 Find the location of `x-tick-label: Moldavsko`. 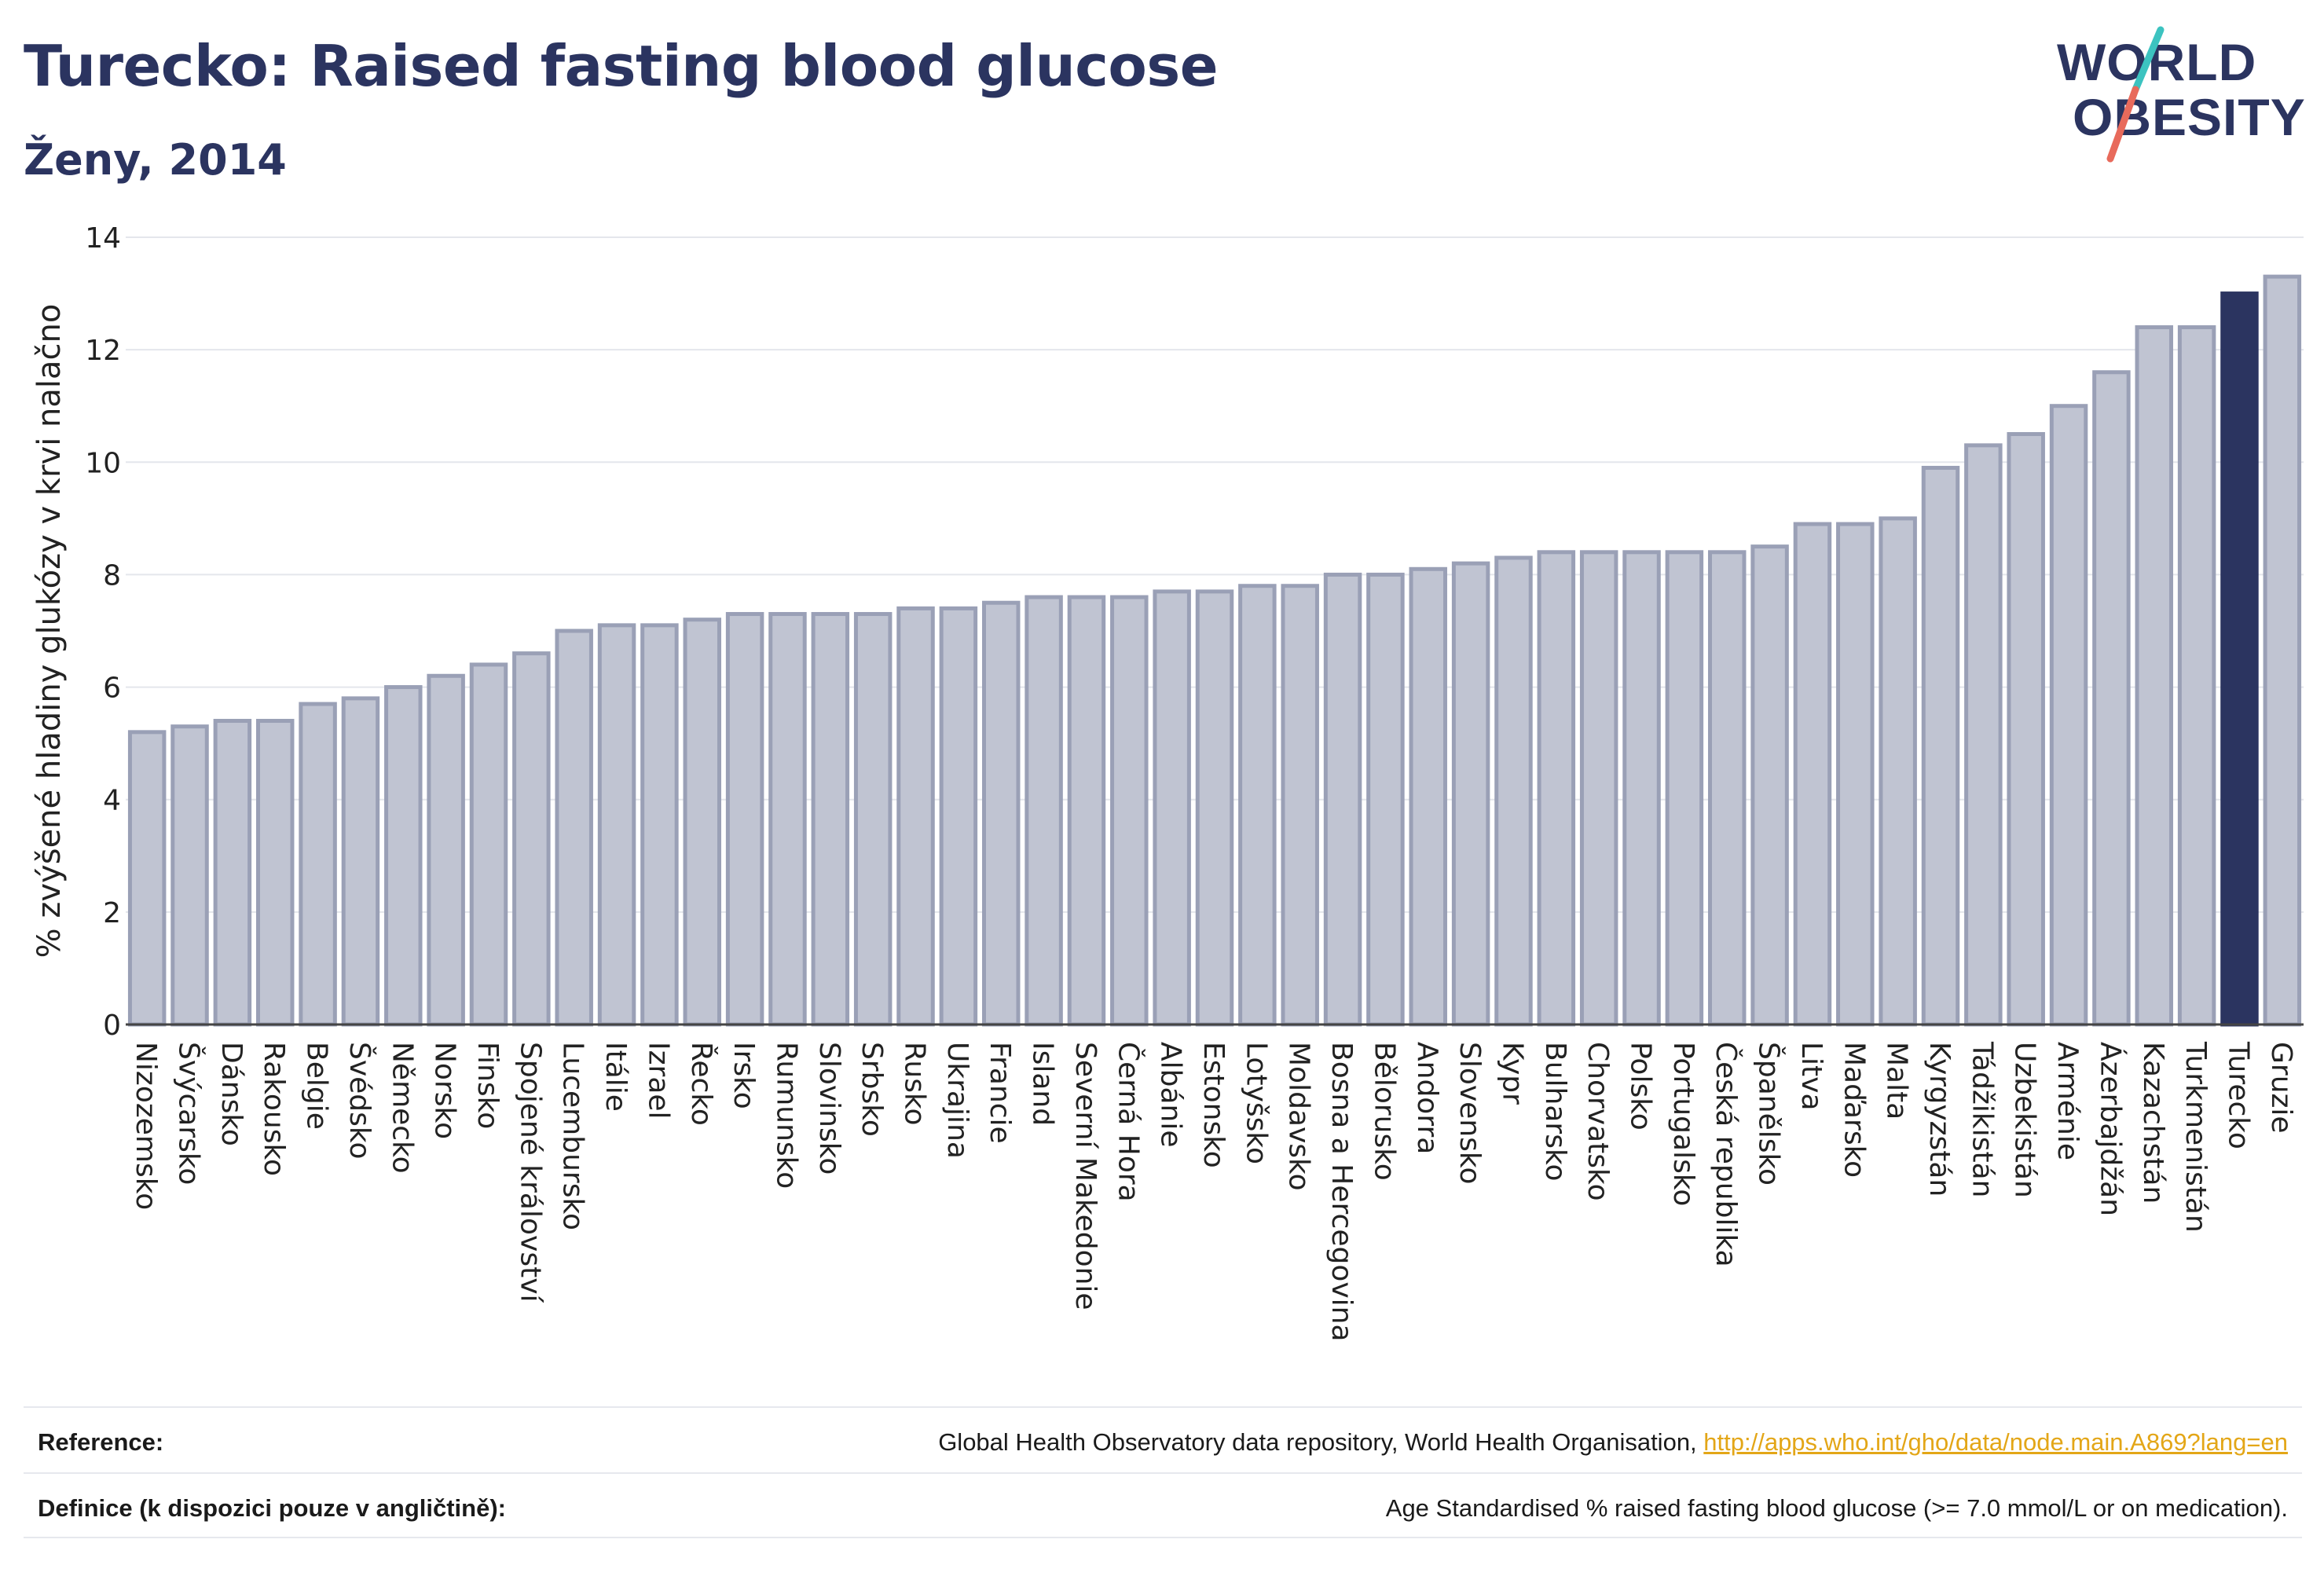

x-tick-label: Moldavsko is located at coordinates (1299, 1116).